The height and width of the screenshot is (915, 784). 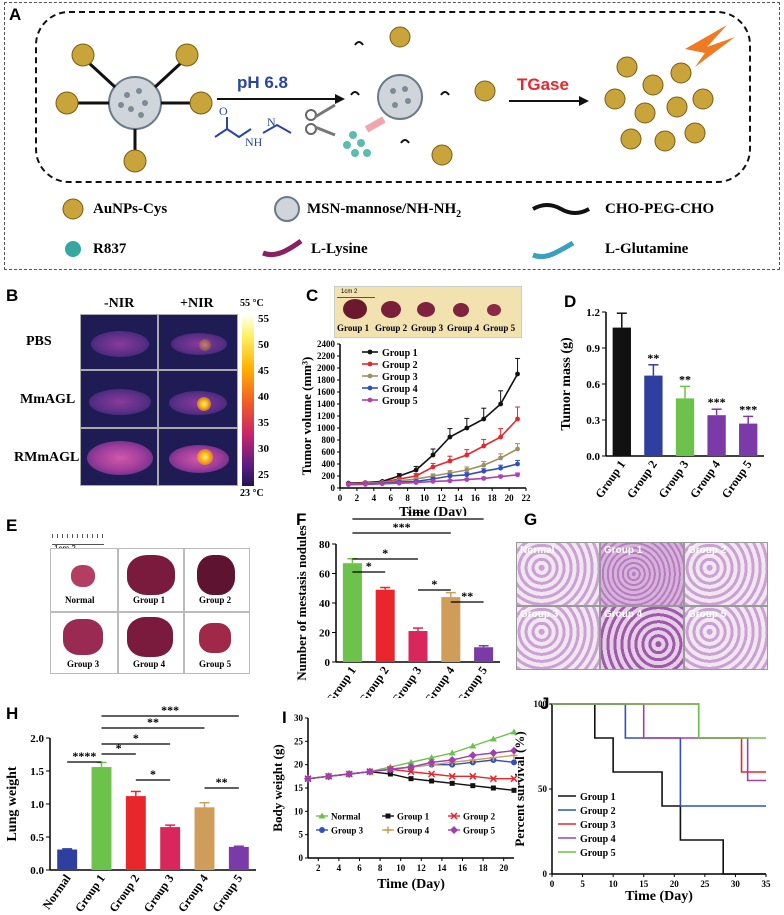 I want to click on x-tick-label: 16, so click(x=463, y=868).